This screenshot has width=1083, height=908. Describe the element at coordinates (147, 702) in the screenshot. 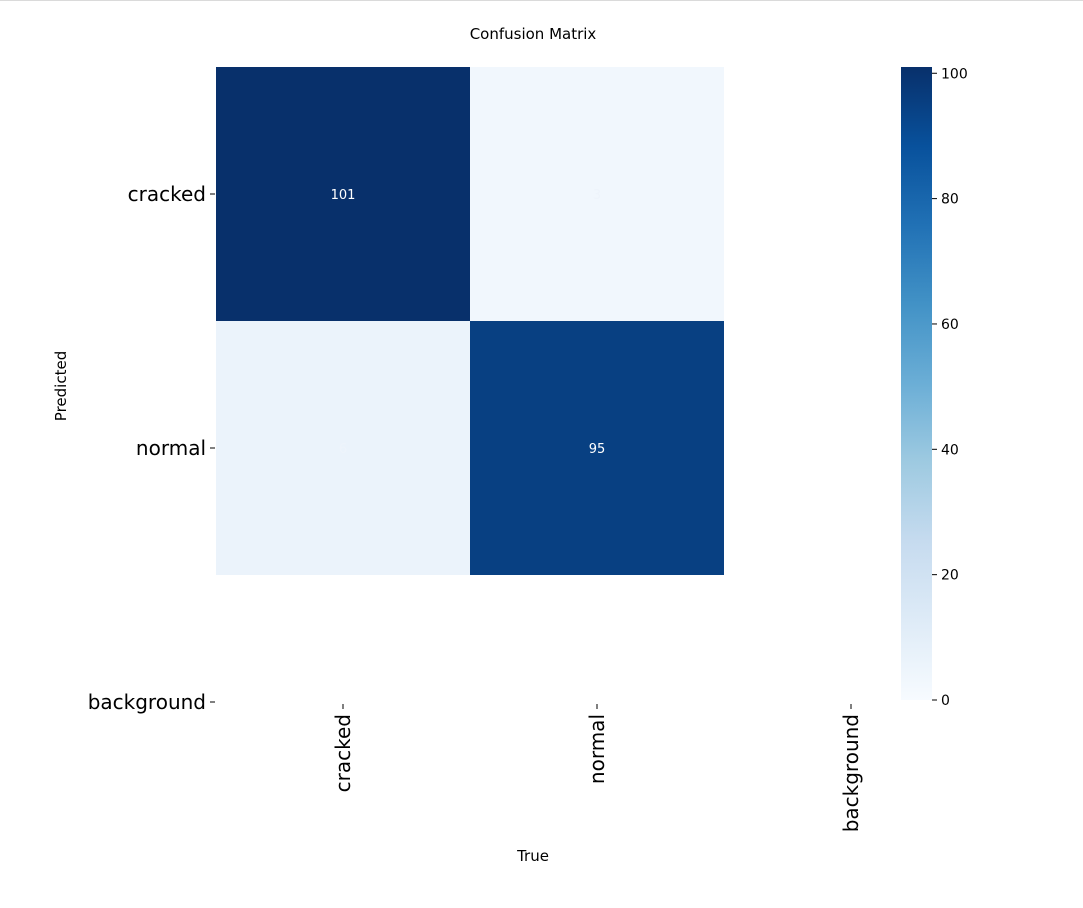

I see `y-tick-label: background` at that location.